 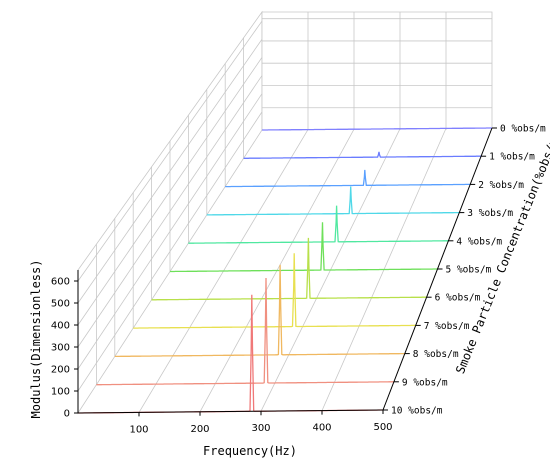 What do you see at coordinates (60, 392) in the screenshot?
I see `z-tick-label: 100` at bounding box center [60, 392].